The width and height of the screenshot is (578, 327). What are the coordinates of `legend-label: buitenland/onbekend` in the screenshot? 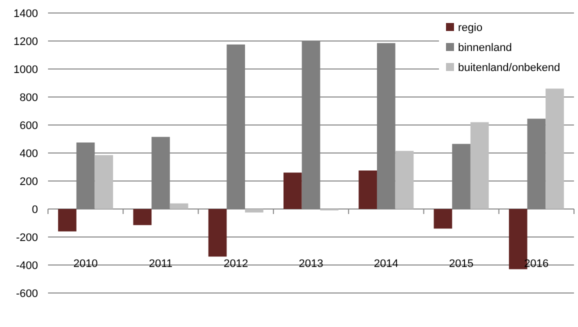 It's located at (509, 68).